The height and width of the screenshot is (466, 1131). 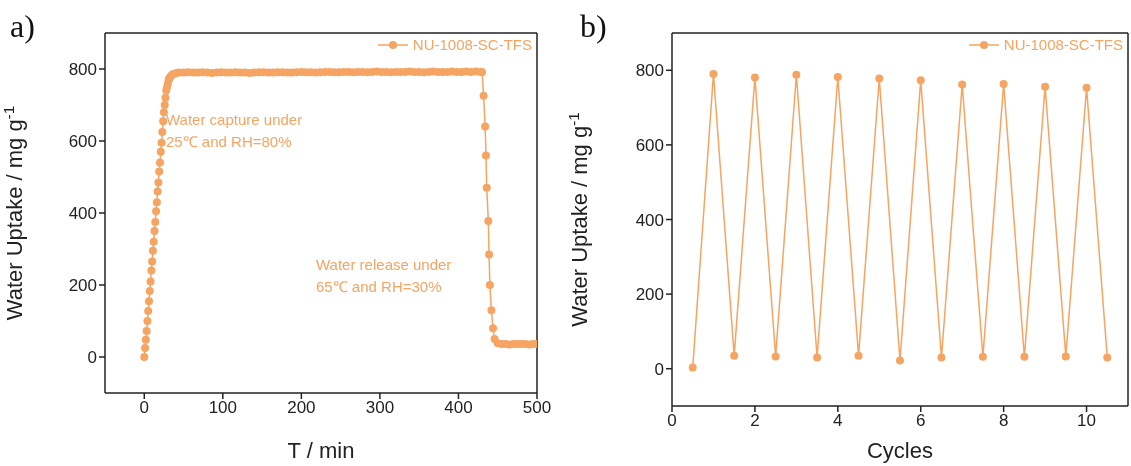 What do you see at coordinates (838, 421) in the screenshot?
I see `x-tick-label: 4` at bounding box center [838, 421].